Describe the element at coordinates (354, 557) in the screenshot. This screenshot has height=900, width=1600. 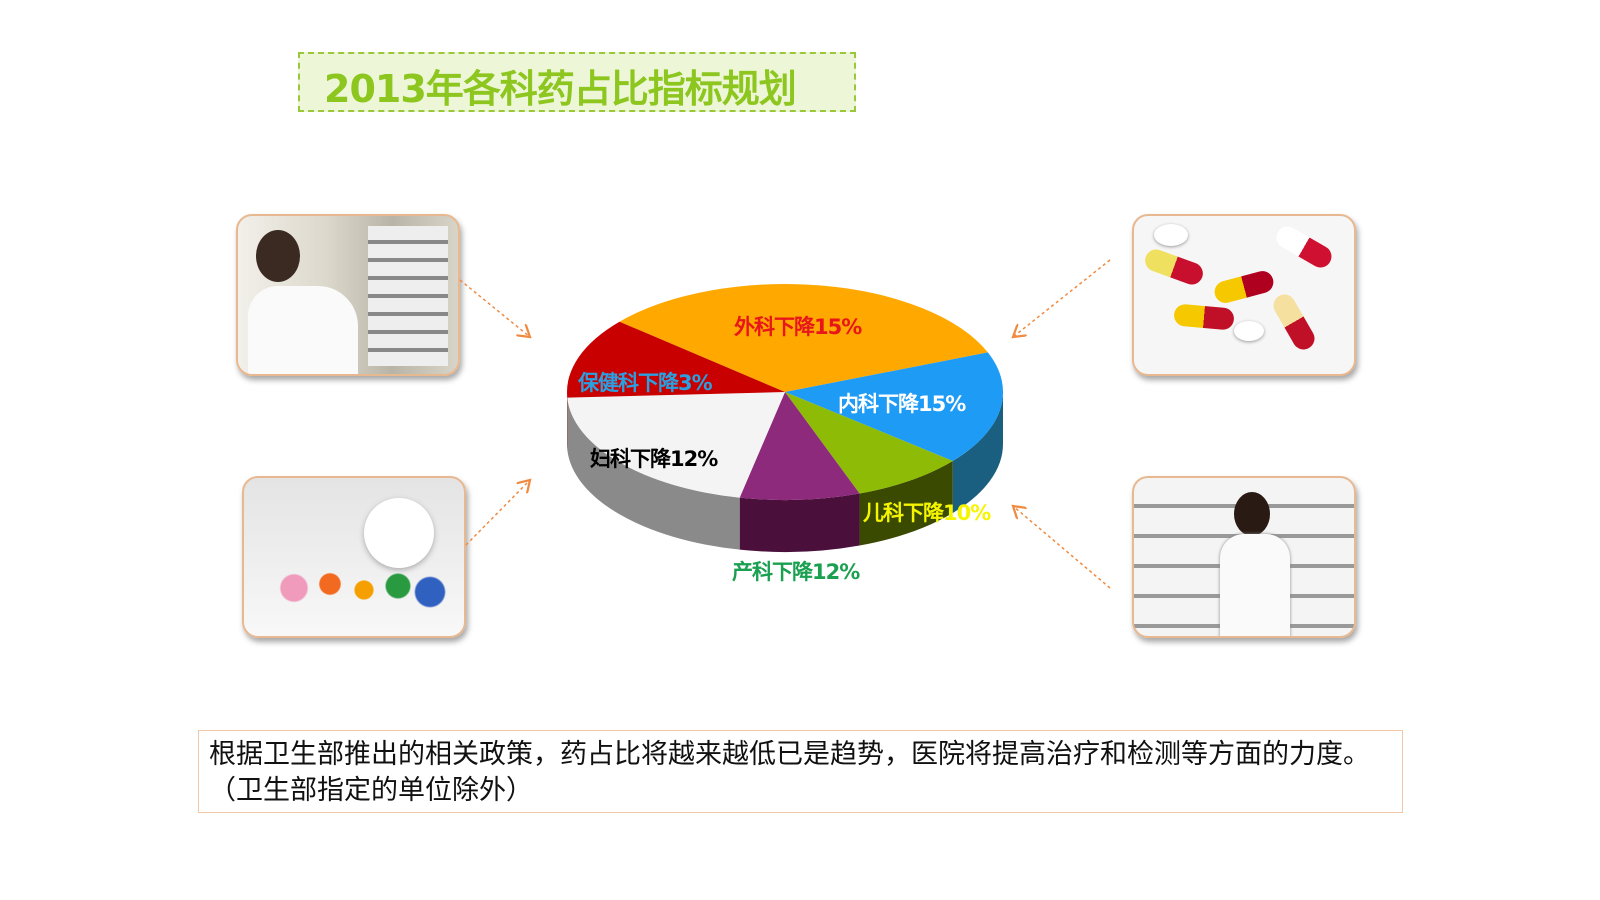
I see `pills-bottle-photo` at that location.